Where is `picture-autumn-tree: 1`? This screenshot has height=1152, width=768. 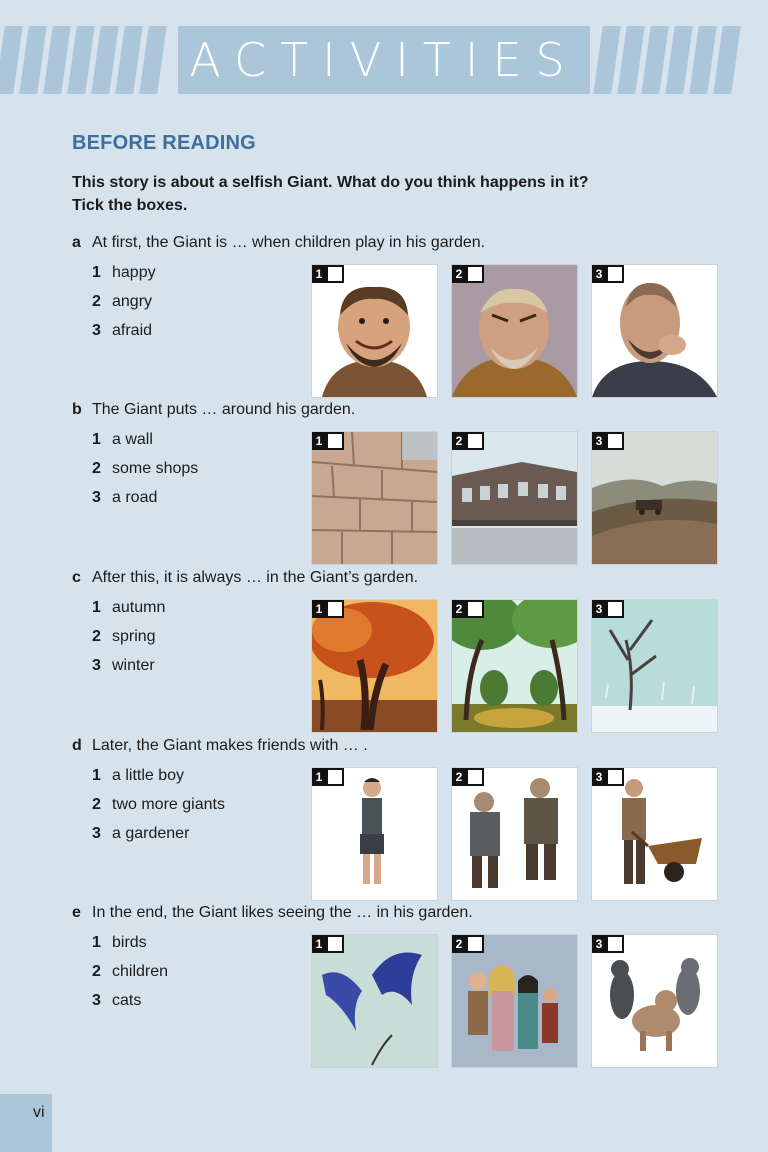 picture-autumn-tree: 1 is located at coordinates (374, 666).